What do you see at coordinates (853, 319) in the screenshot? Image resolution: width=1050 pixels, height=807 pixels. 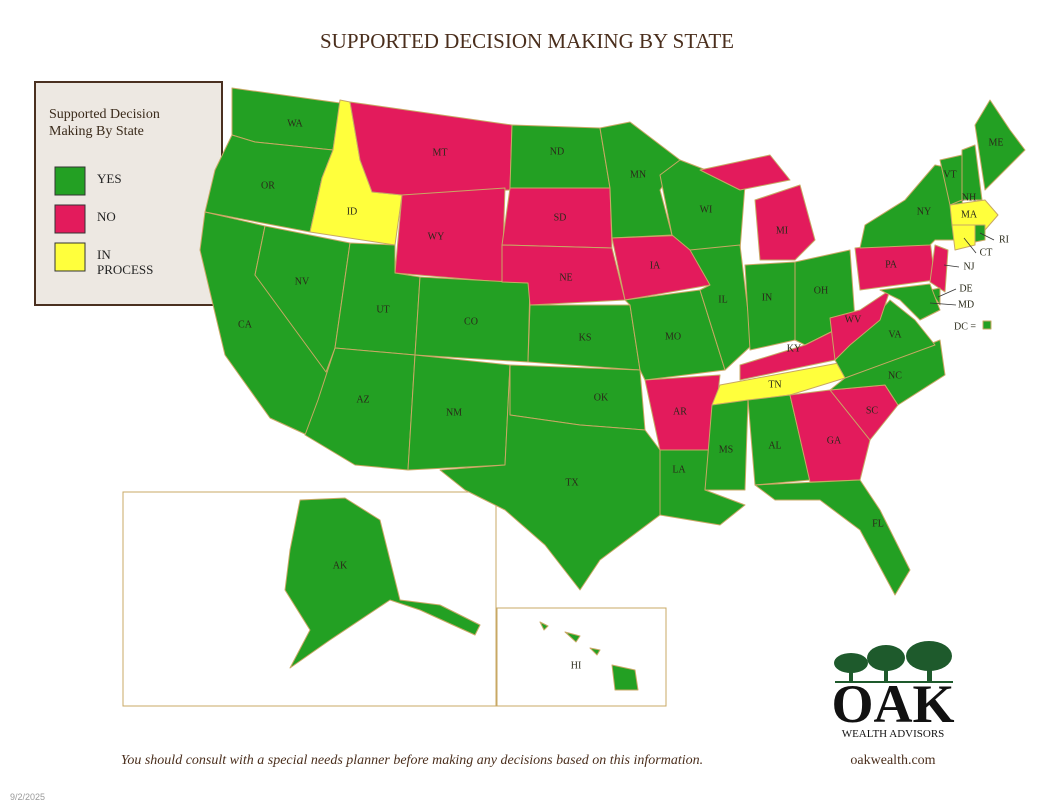 I see `state-label: WV` at bounding box center [853, 319].